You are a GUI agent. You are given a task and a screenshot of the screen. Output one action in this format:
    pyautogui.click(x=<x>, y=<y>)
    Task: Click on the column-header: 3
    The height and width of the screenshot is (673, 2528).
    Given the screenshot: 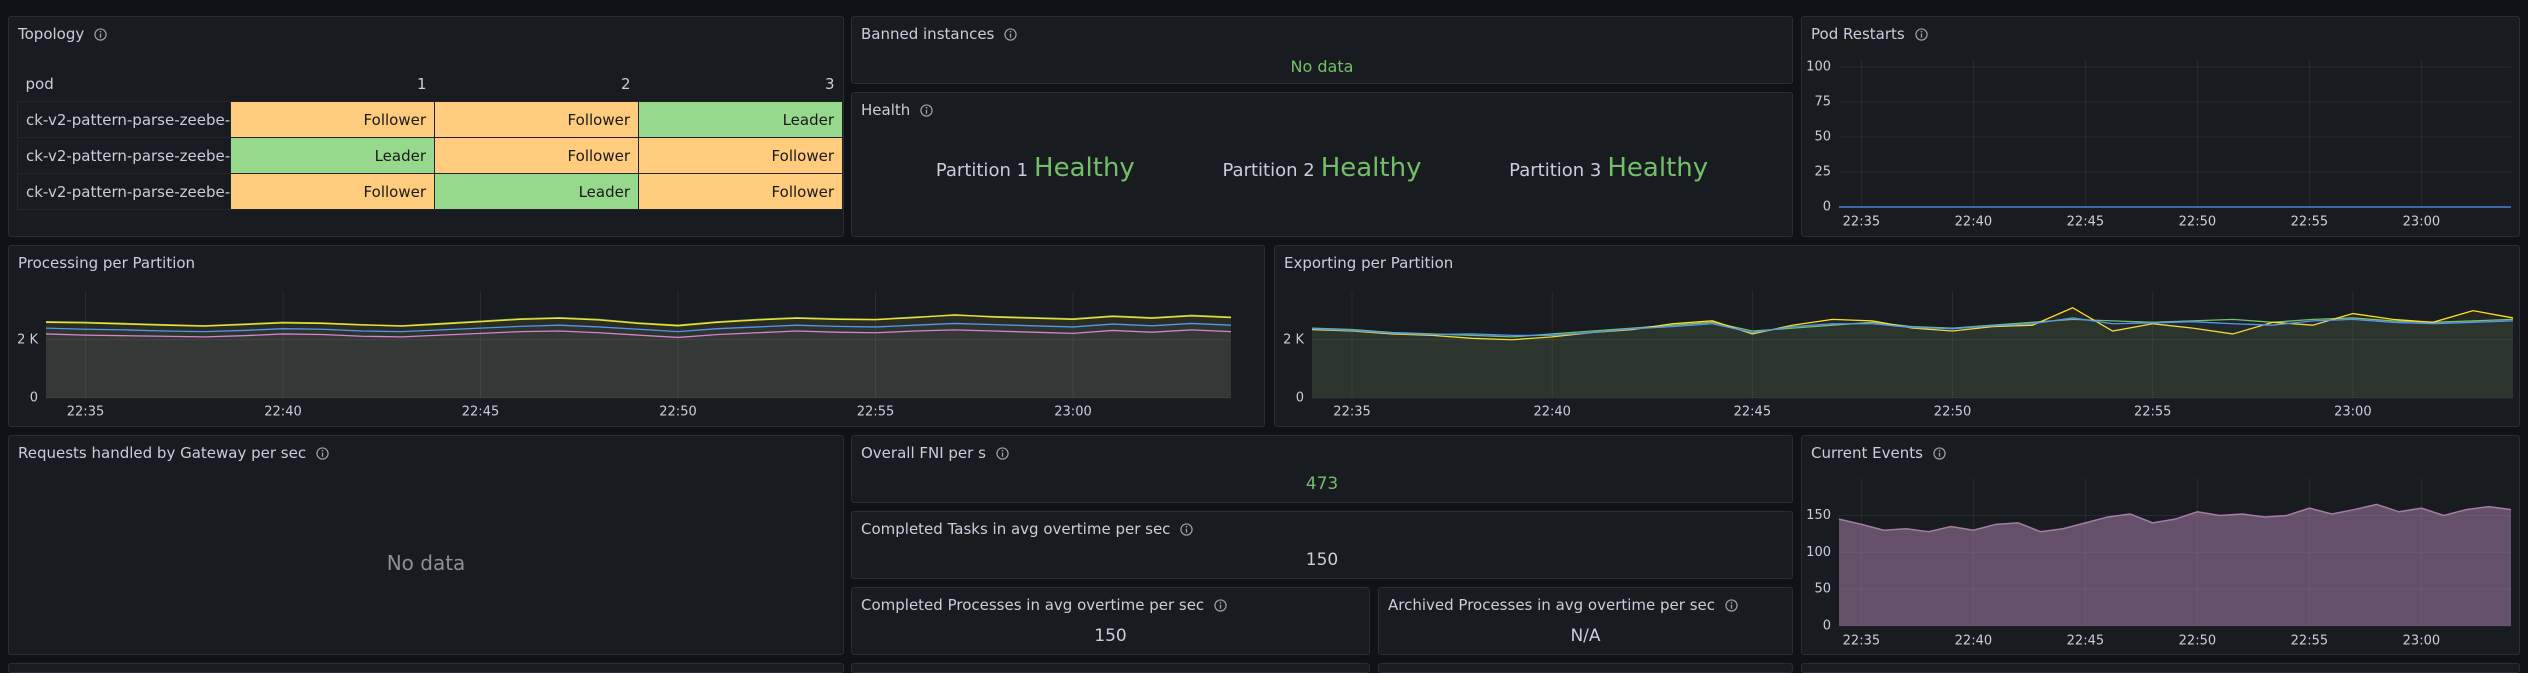 What is the action you would take?
    pyautogui.click(x=829, y=84)
    